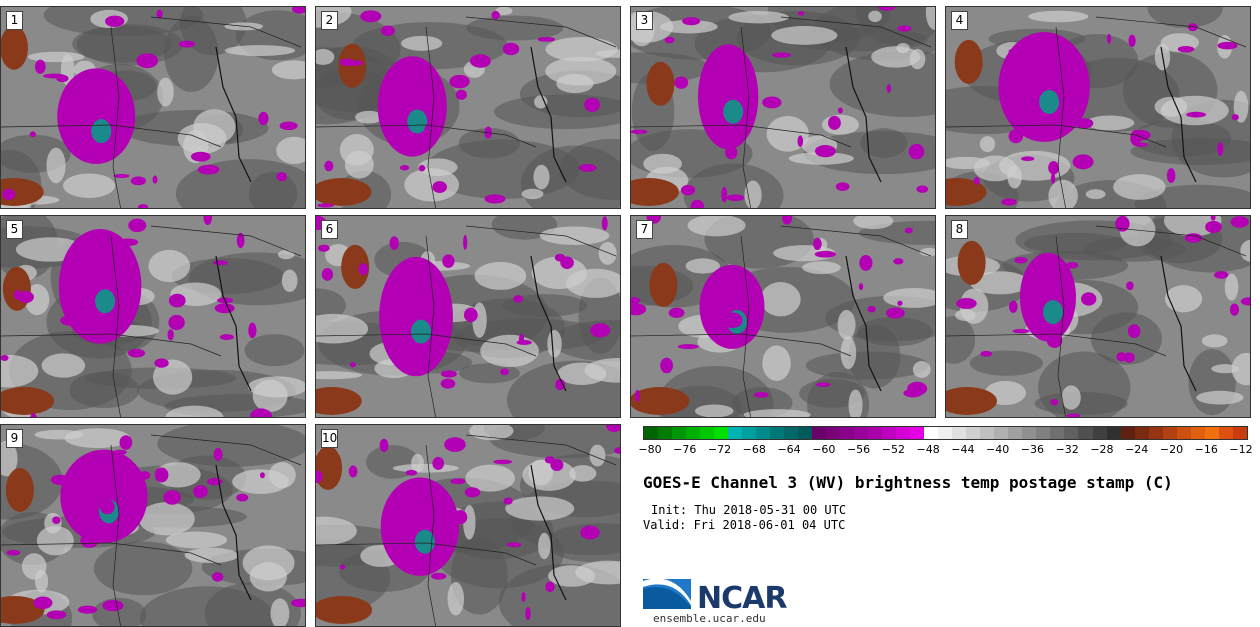 This screenshot has width=1260, height=627. I want to click on colorbar-tick-label: −36, so click(1032, 449).